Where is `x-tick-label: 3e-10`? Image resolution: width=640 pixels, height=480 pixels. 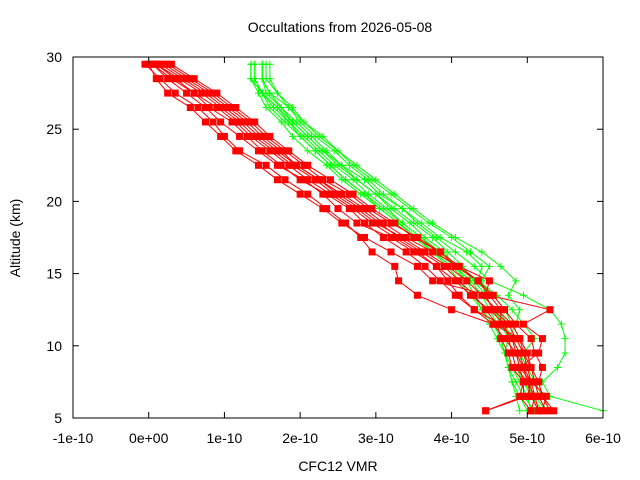 x-tick-label: 3e-10 is located at coordinates (376, 438).